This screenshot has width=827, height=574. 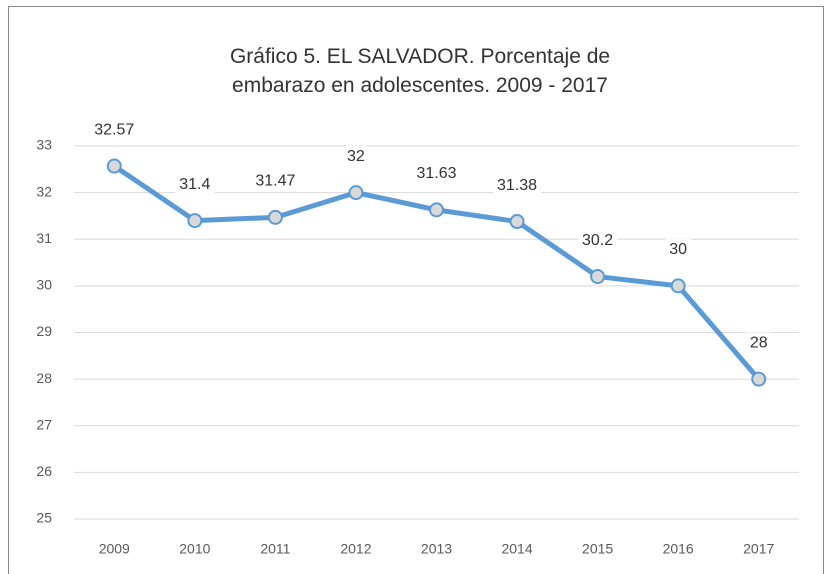 What do you see at coordinates (44, 145) in the screenshot?
I see `y-tick-label: 33` at bounding box center [44, 145].